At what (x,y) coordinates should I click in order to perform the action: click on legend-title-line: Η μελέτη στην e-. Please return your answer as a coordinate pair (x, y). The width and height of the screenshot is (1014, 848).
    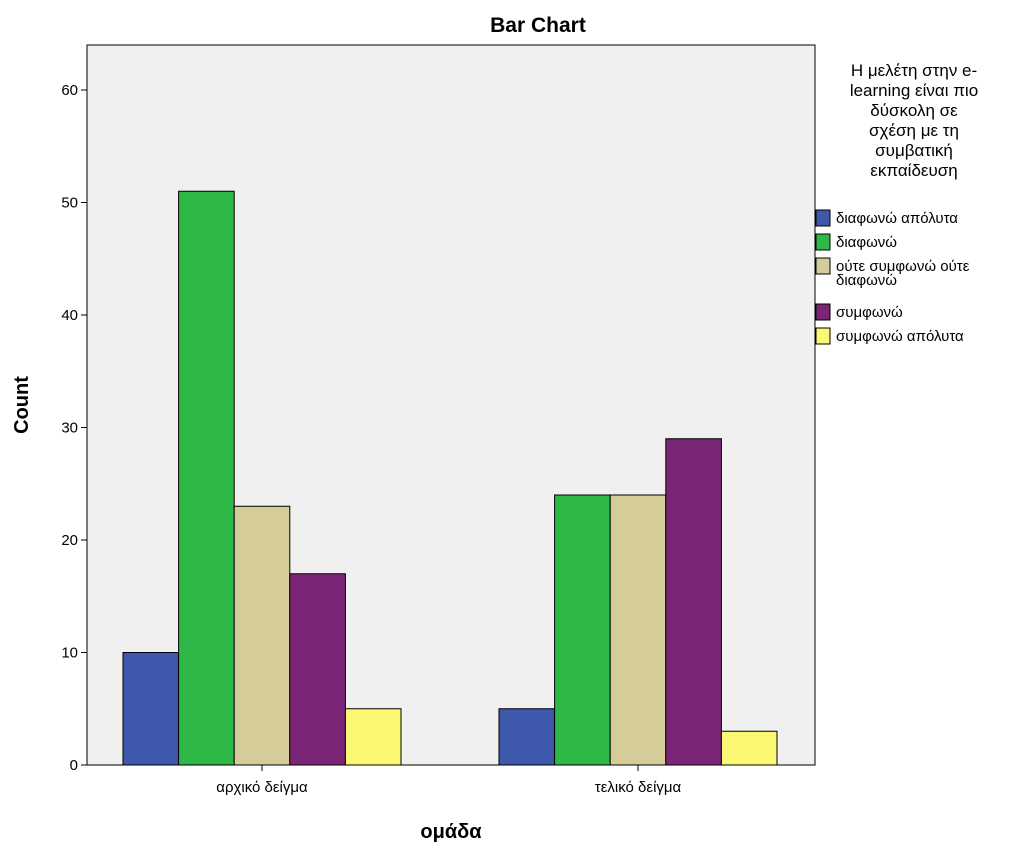
    Looking at the image, I should click on (914, 70).